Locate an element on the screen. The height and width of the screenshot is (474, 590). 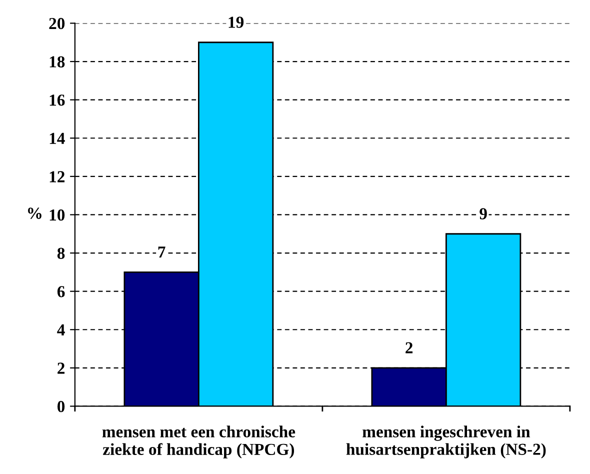
y-tick-label: 8 is located at coordinates (61, 253).